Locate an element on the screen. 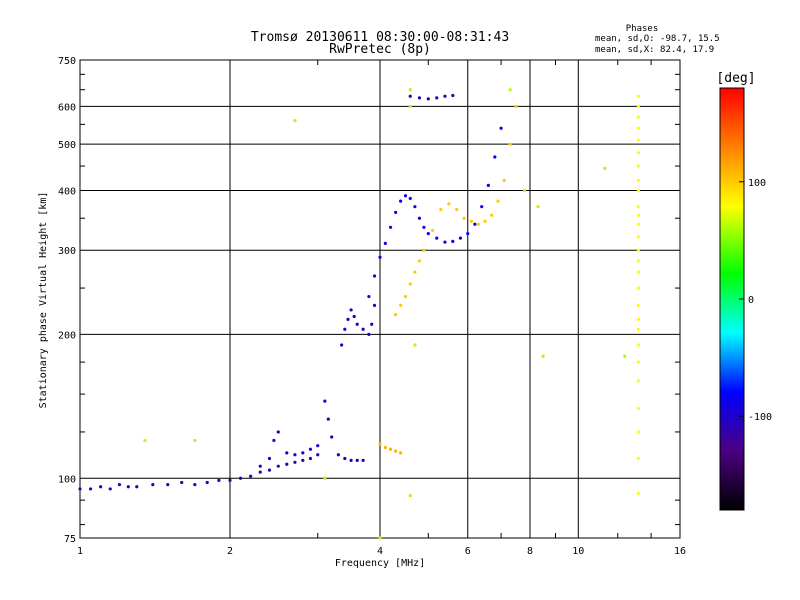 The width and height of the screenshot is (800, 600). colorbar-tick-label: 0 is located at coordinates (751, 300).